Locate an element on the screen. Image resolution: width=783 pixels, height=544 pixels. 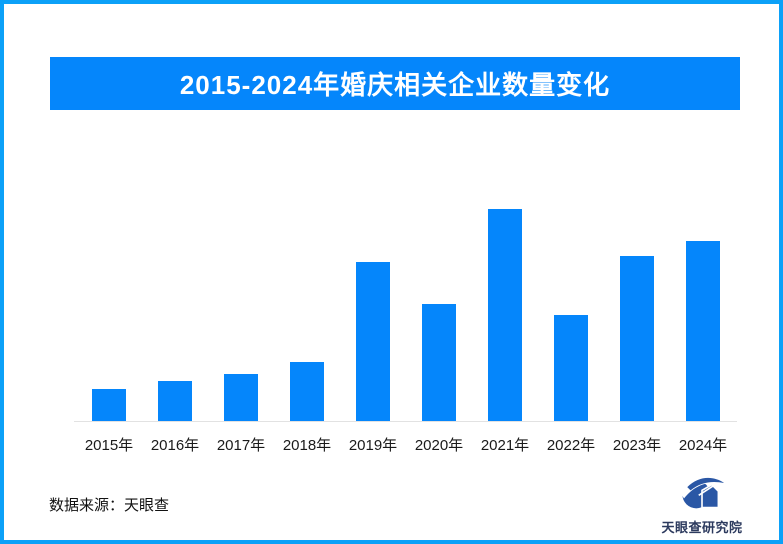
bar-2021年 is located at coordinates (505, 315).